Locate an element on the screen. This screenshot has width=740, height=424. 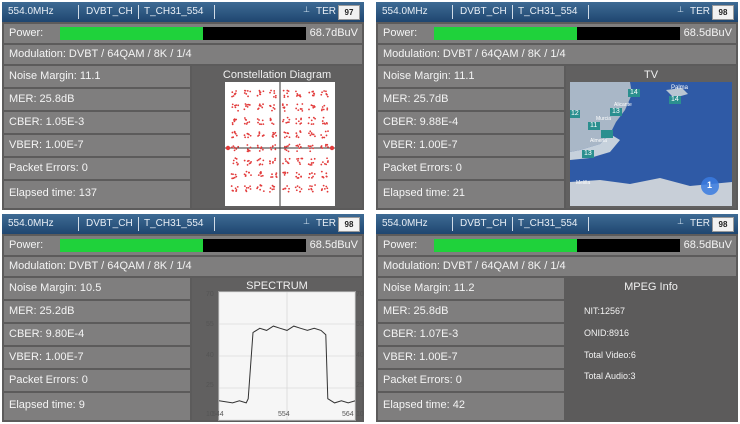
power-meter is located at coordinates (557, 245).